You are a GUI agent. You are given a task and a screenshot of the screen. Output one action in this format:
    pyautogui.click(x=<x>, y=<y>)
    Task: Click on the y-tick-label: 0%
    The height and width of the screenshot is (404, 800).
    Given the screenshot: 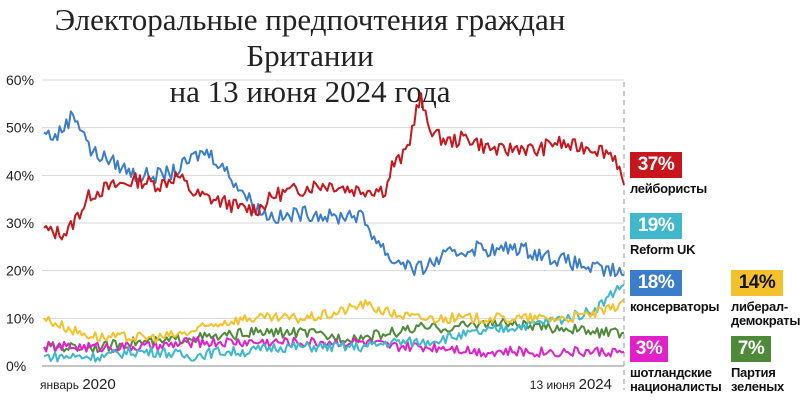 What is the action you would take?
    pyautogui.click(x=16, y=366)
    